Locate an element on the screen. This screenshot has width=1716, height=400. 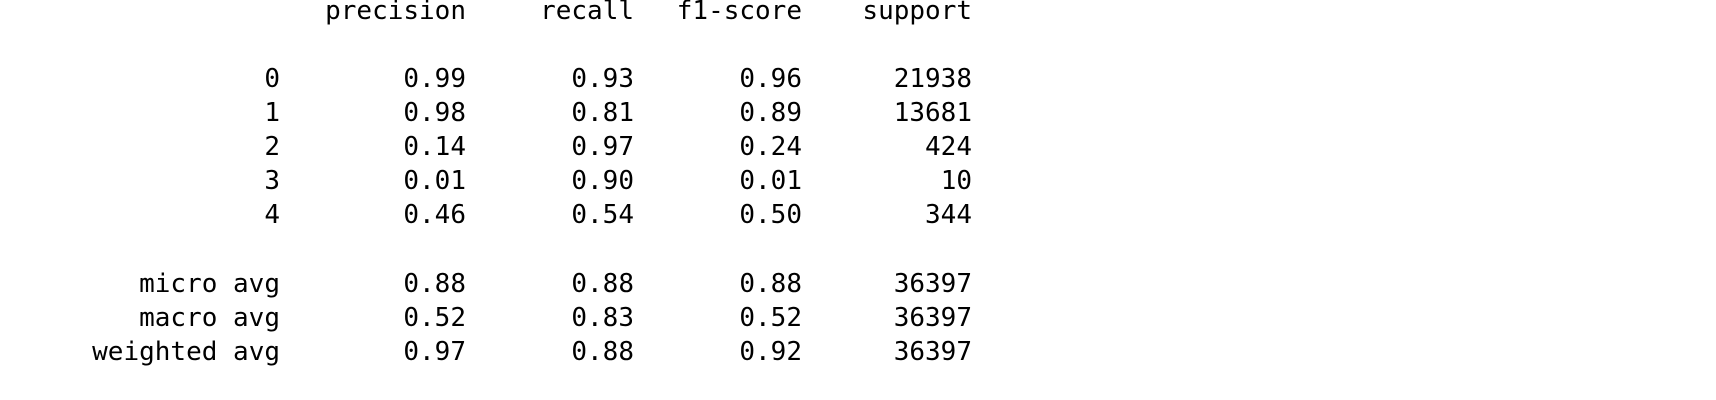
table-row: 4 0.46 0.54 0.50 344 is located at coordinates (858, 215).